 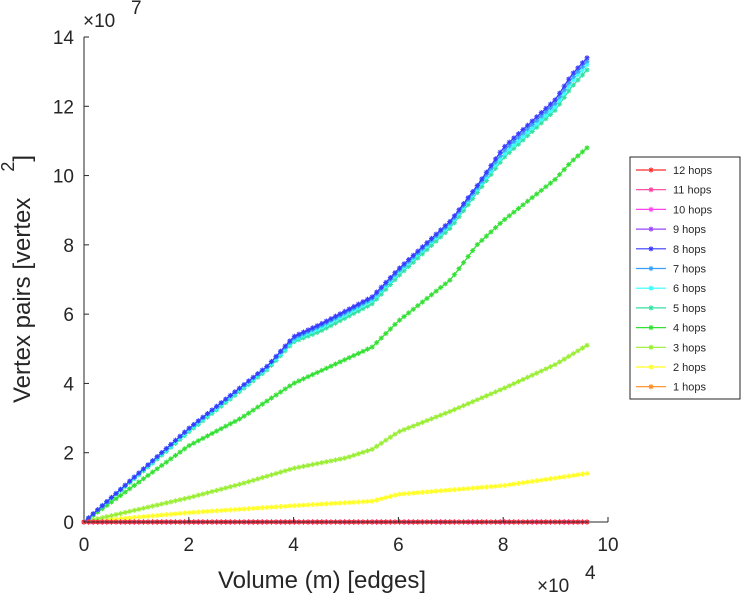 I want to click on legend-label: 4 hops, so click(x=690, y=329).